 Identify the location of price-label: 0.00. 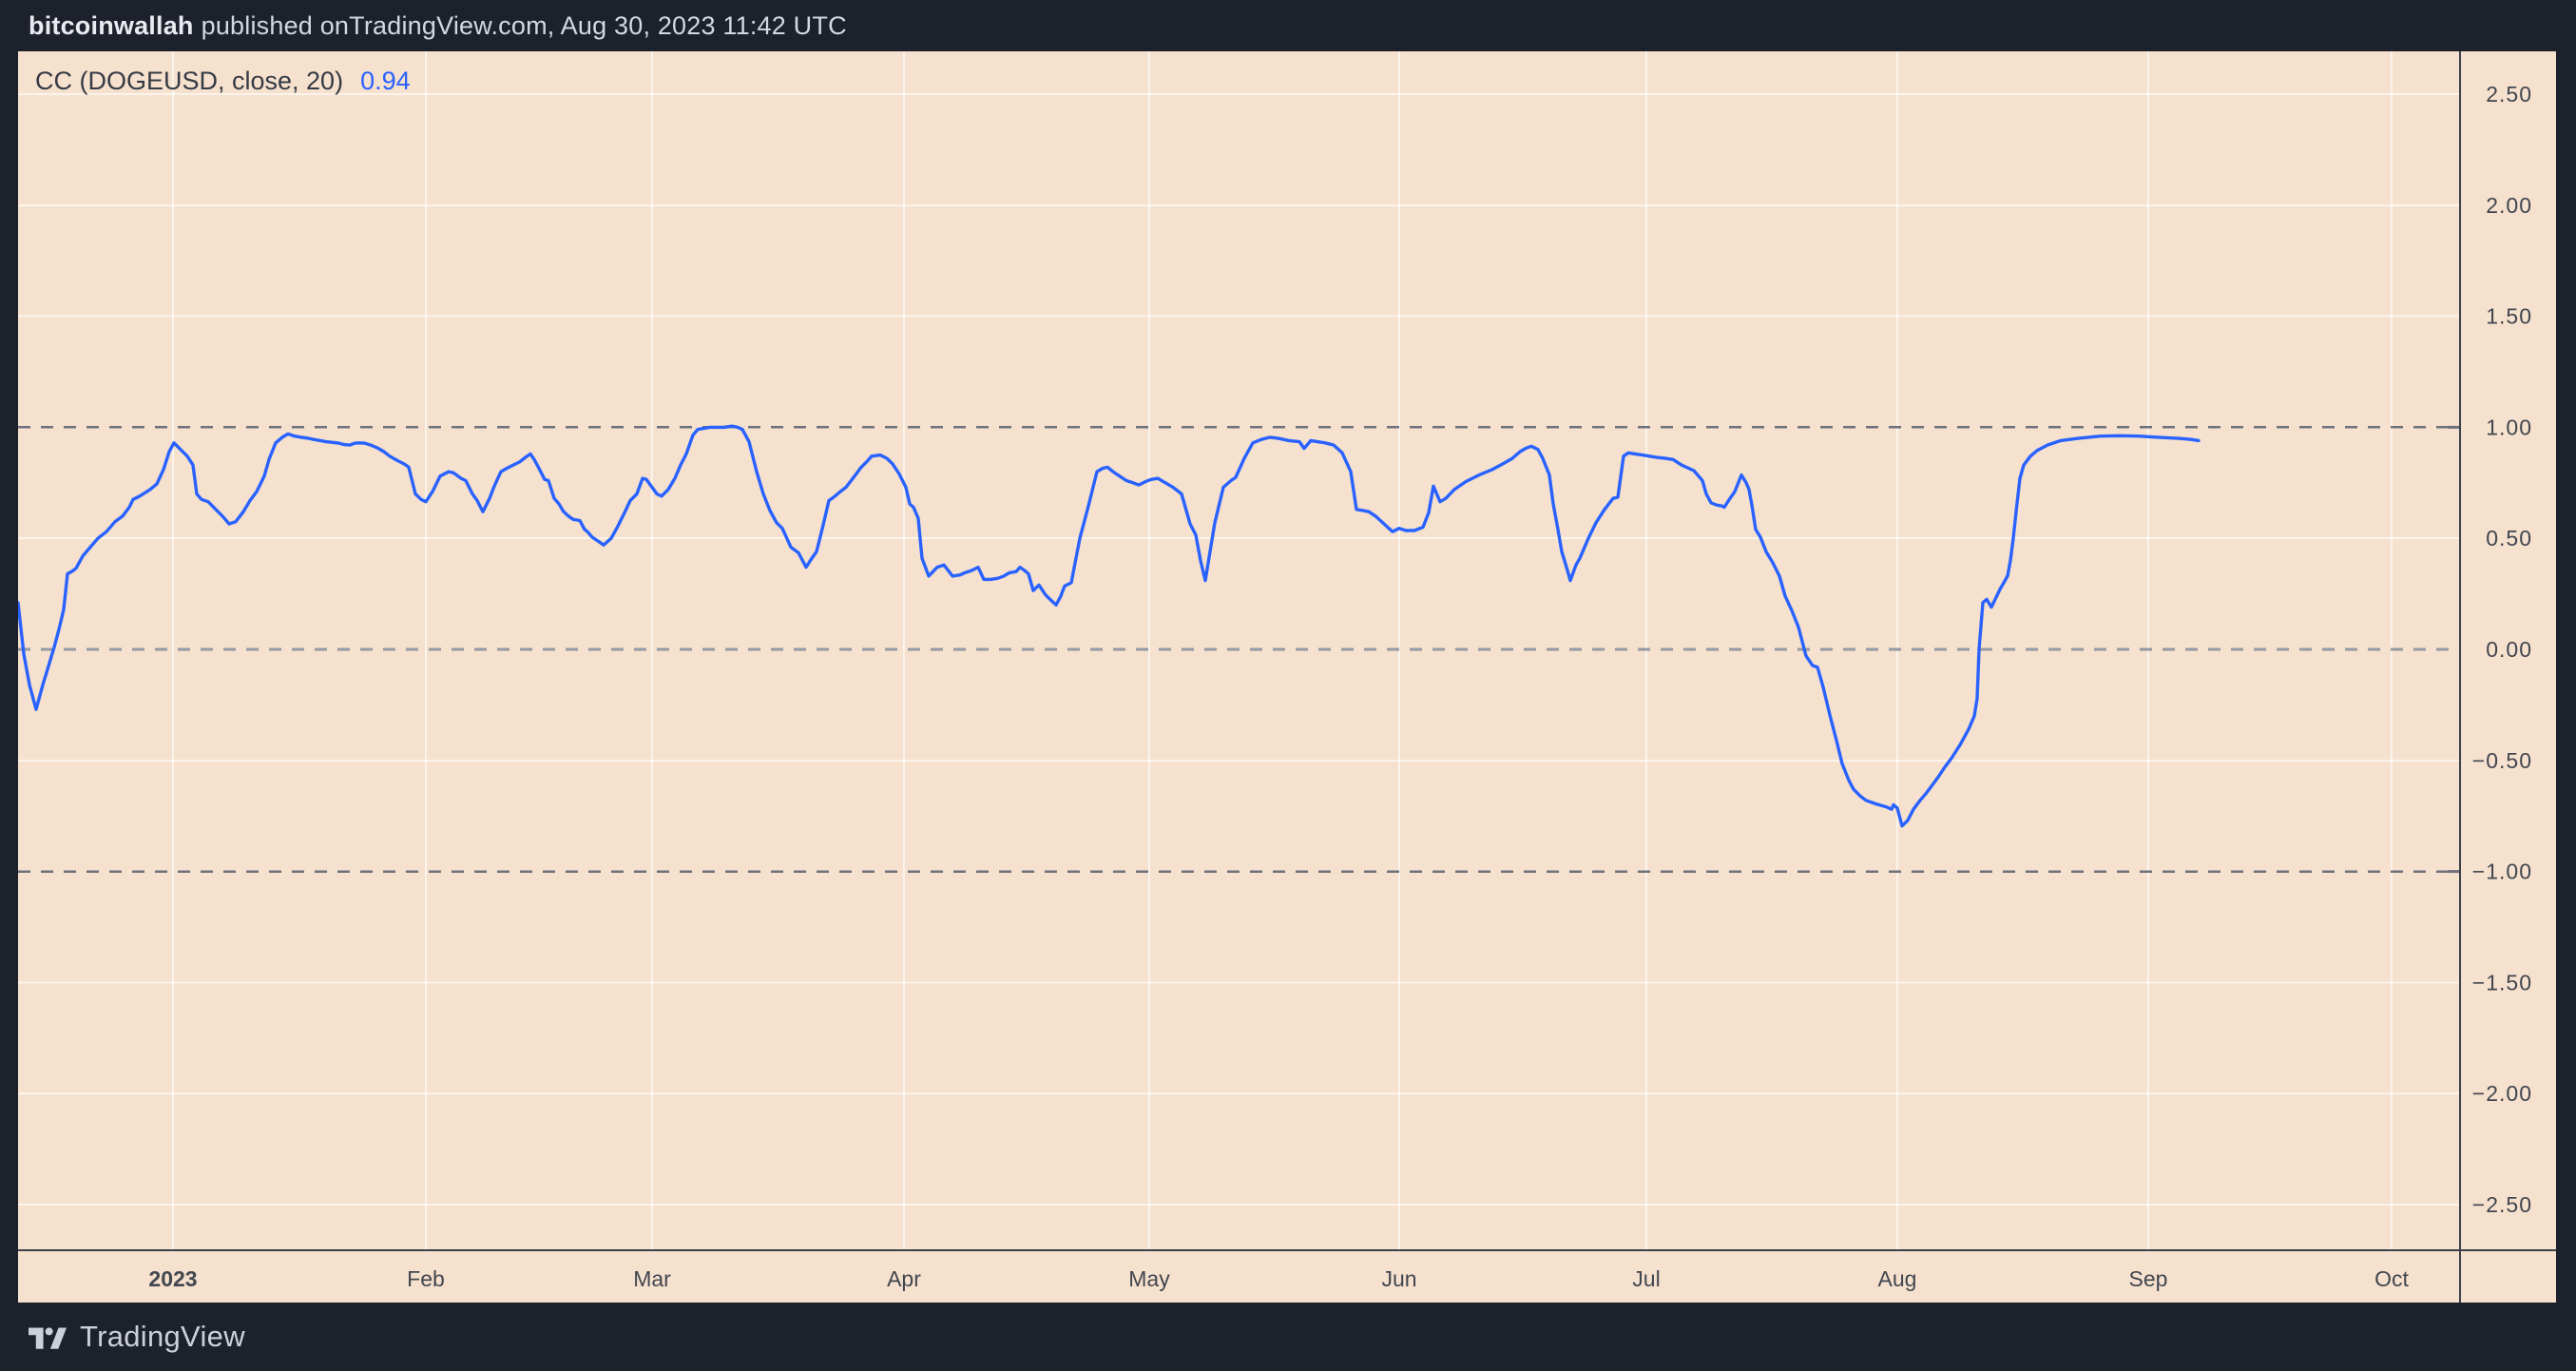
(2509, 649).